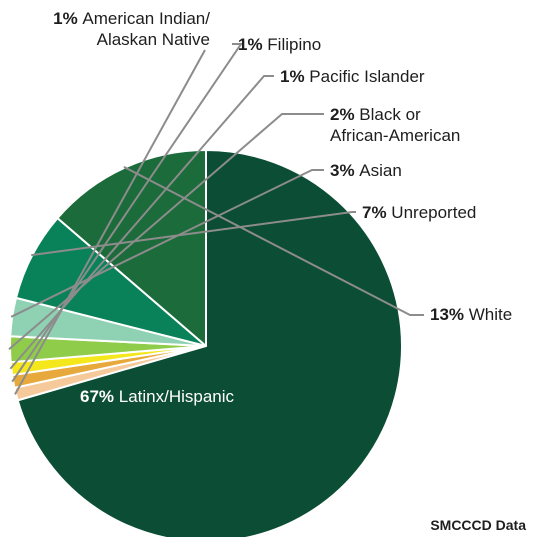 The height and width of the screenshot is (537, 533). What do you see at coordinates (193, 234) in the screenshot?
I see `leader-line-unreported` at bounding box center [193, 234].